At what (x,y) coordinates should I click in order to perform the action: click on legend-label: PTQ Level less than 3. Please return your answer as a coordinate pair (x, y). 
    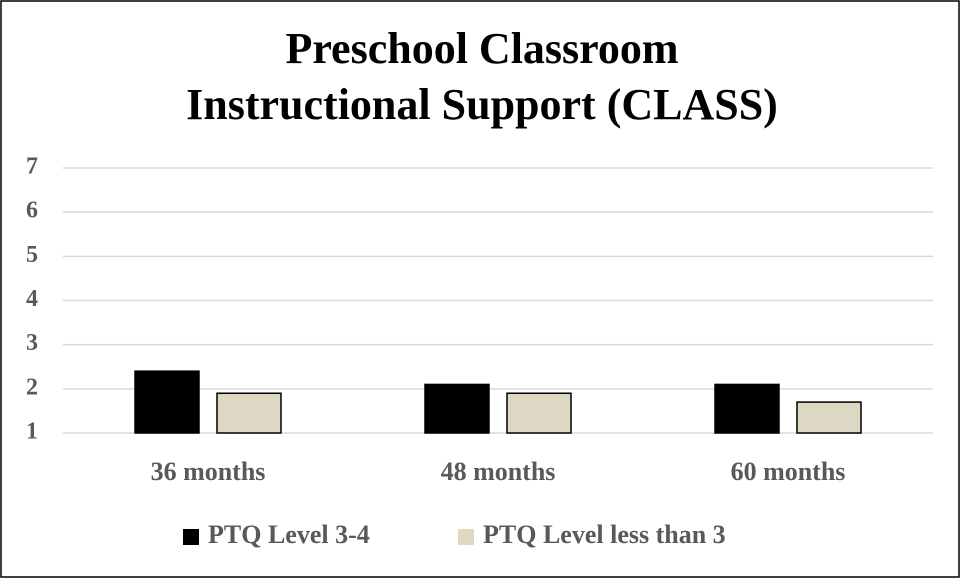
    Looking at the image, I should click on (604, 534).